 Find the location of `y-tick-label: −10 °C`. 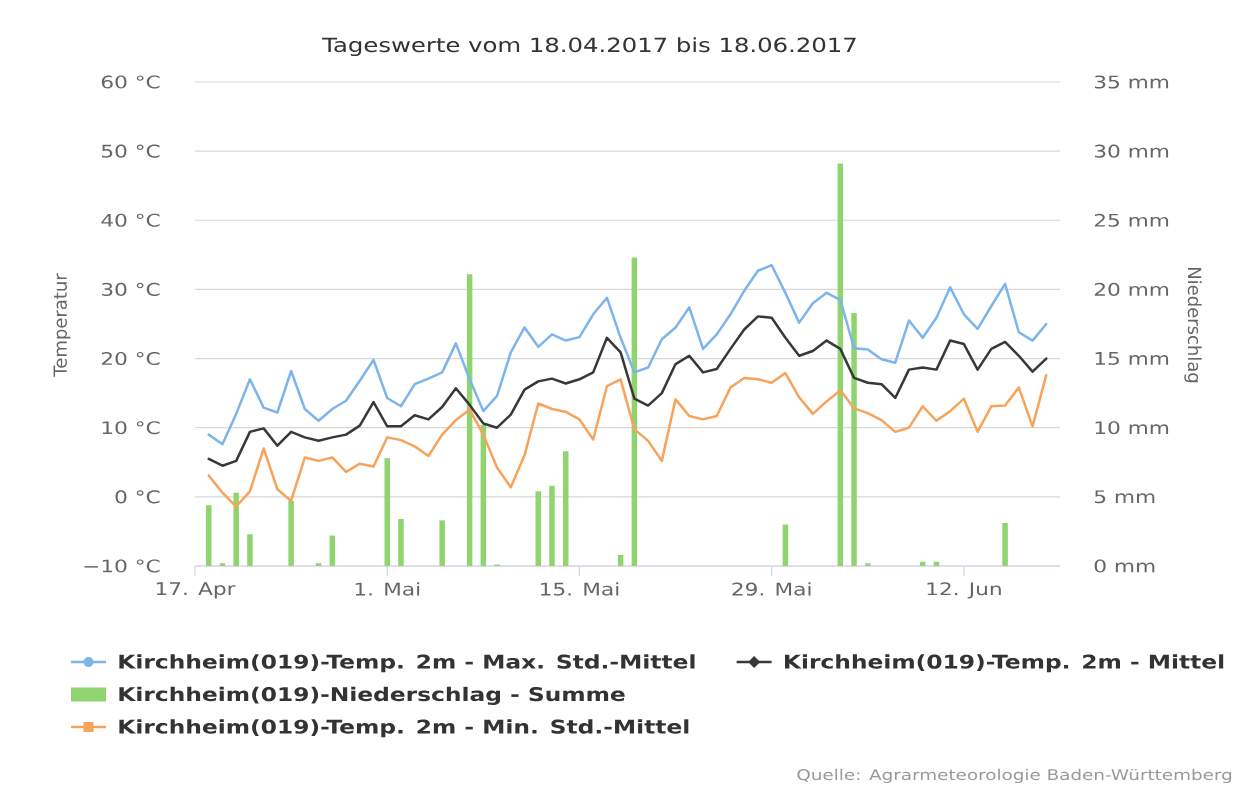

y-tick-label: −10 °C is located at coordinates (122, 566).